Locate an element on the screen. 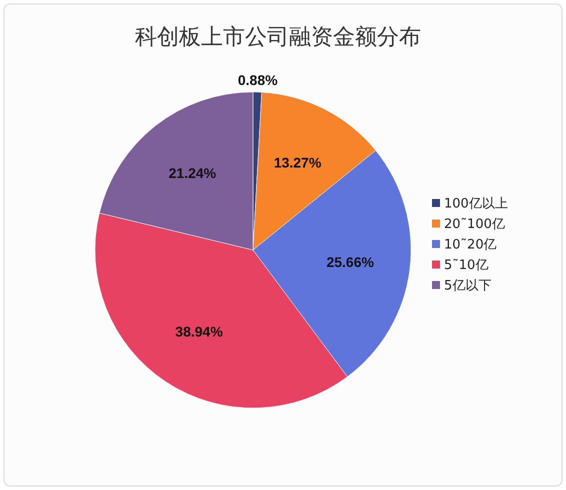 The height and width of the screenshot is (490, 566). data-label: 38.94% is located at coordinates (199, 332).